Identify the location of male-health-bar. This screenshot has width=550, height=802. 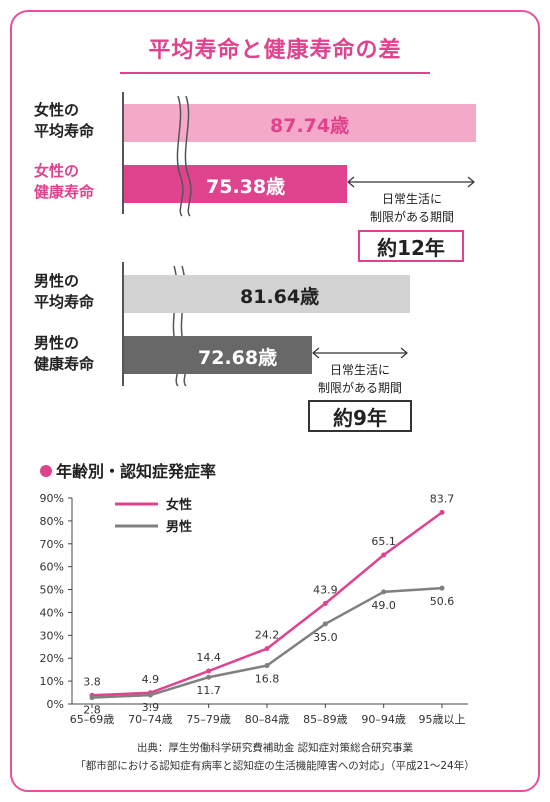
(218, 355).